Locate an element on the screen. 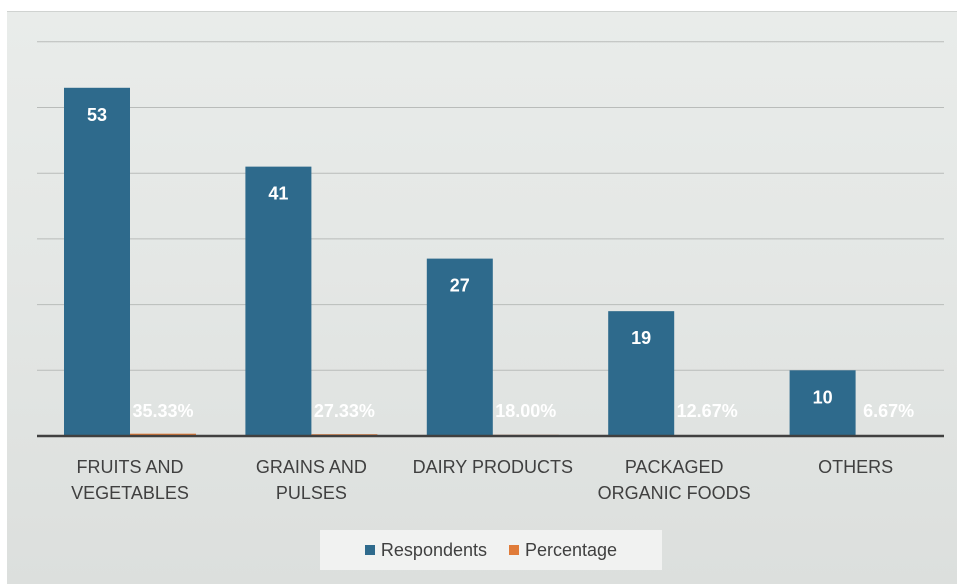 The height and width of the screenshot is (586, 958). legend-item-percentage: Percentage is located at coordinates (563, 550).